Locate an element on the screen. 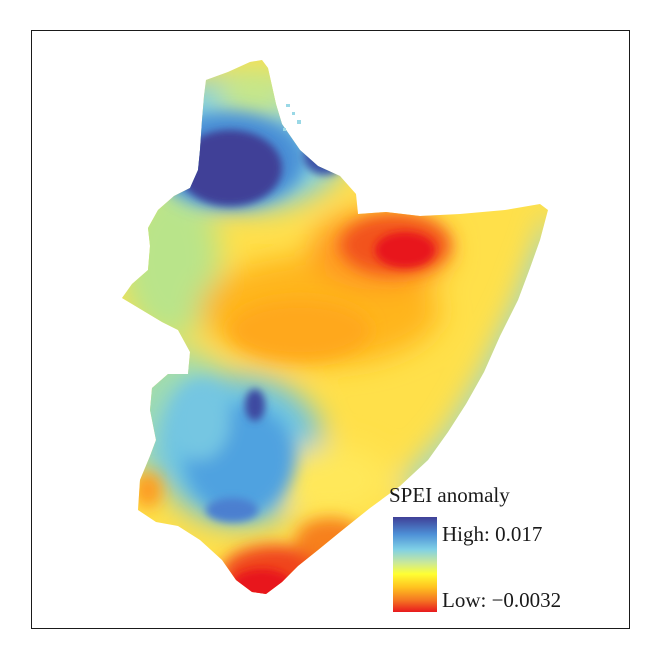  legend-high-label: High: 0.017 is located at coordinates (492, 534).